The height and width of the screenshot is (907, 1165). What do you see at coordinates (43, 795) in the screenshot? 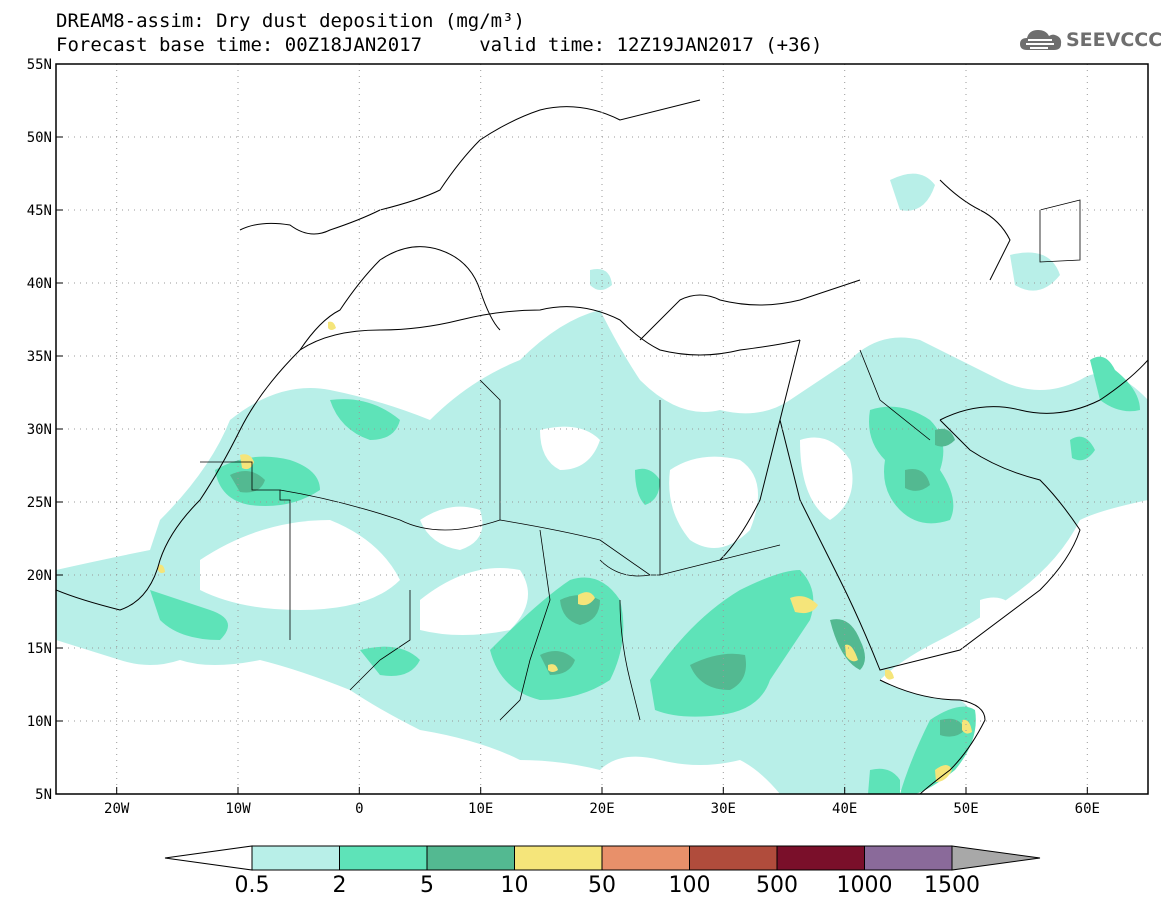
I see `lat-label: 5N` at bounding box center [43, 795].